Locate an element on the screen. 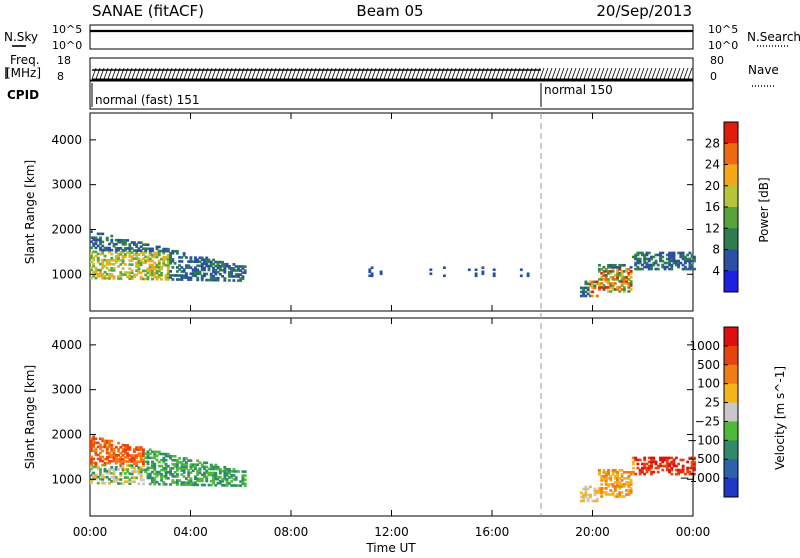  power-colorbar: 28 24 20 16 12 8 4 is located at coordinates (722, 207).